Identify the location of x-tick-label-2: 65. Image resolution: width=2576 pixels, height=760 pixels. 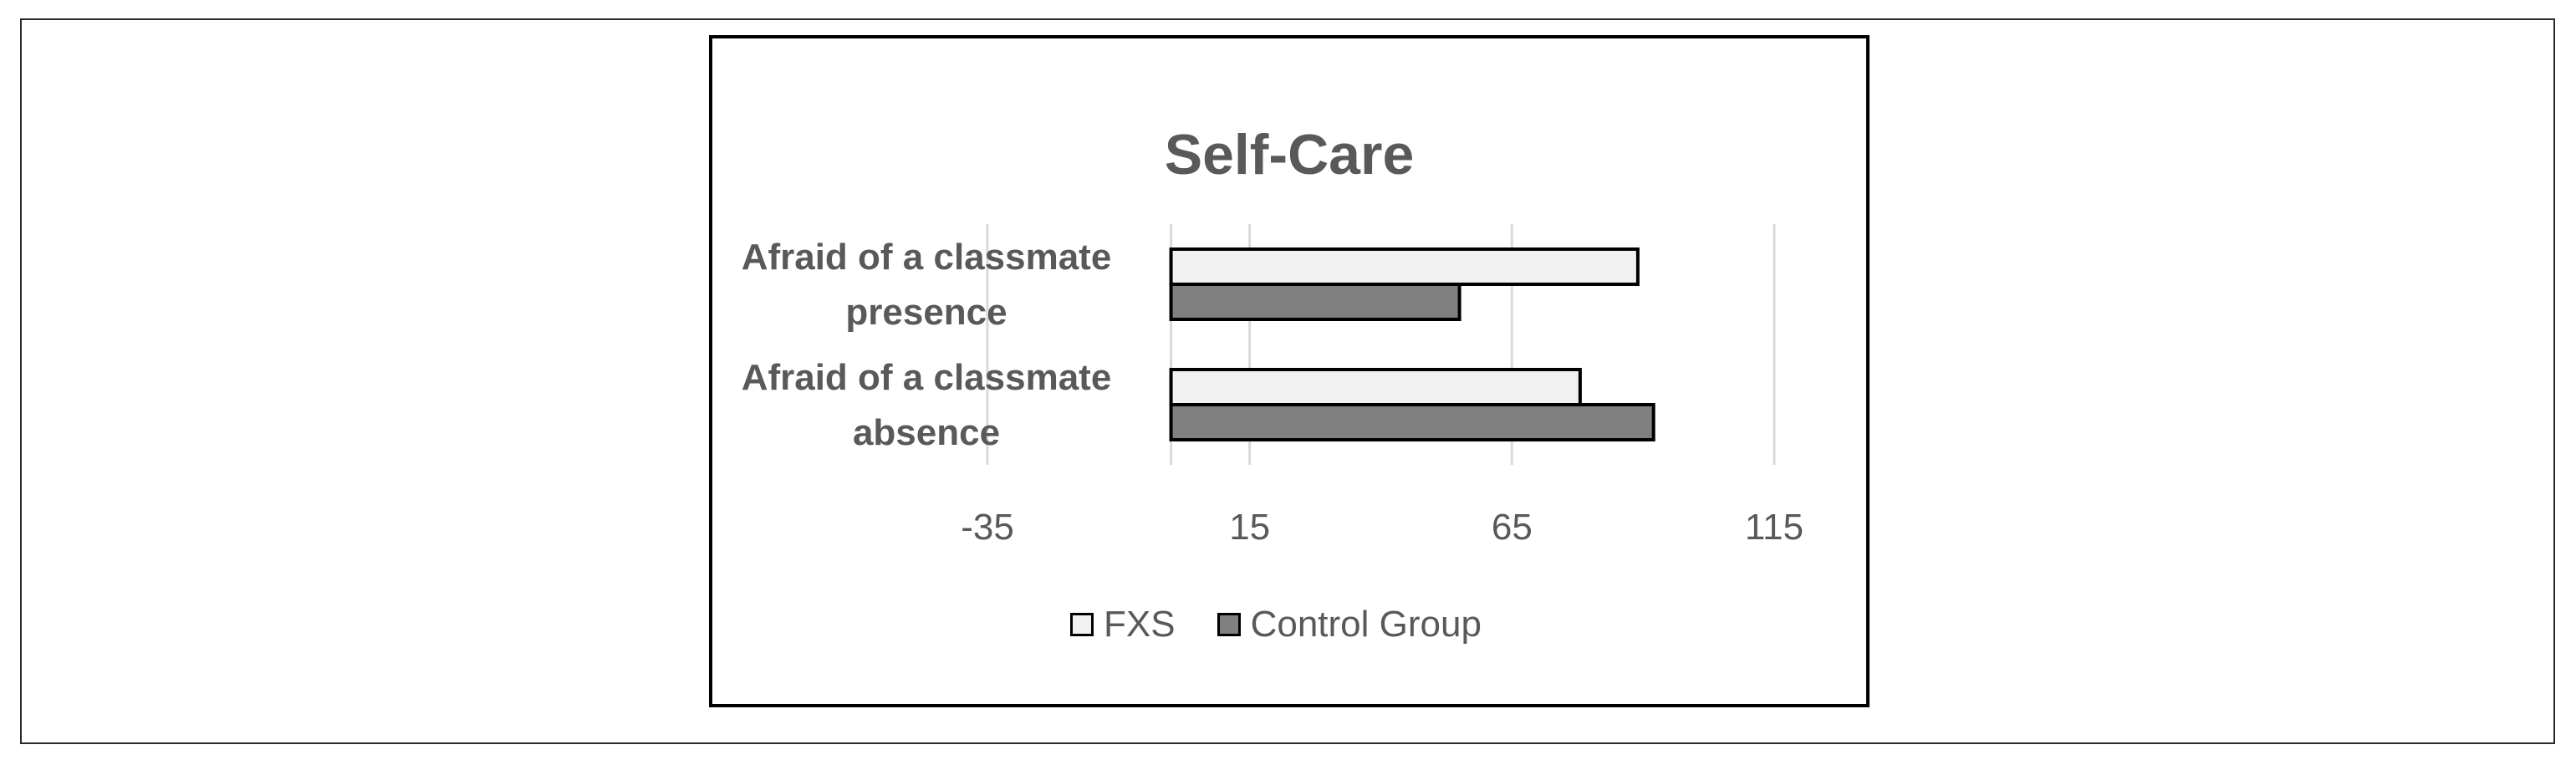
(1512, 527).